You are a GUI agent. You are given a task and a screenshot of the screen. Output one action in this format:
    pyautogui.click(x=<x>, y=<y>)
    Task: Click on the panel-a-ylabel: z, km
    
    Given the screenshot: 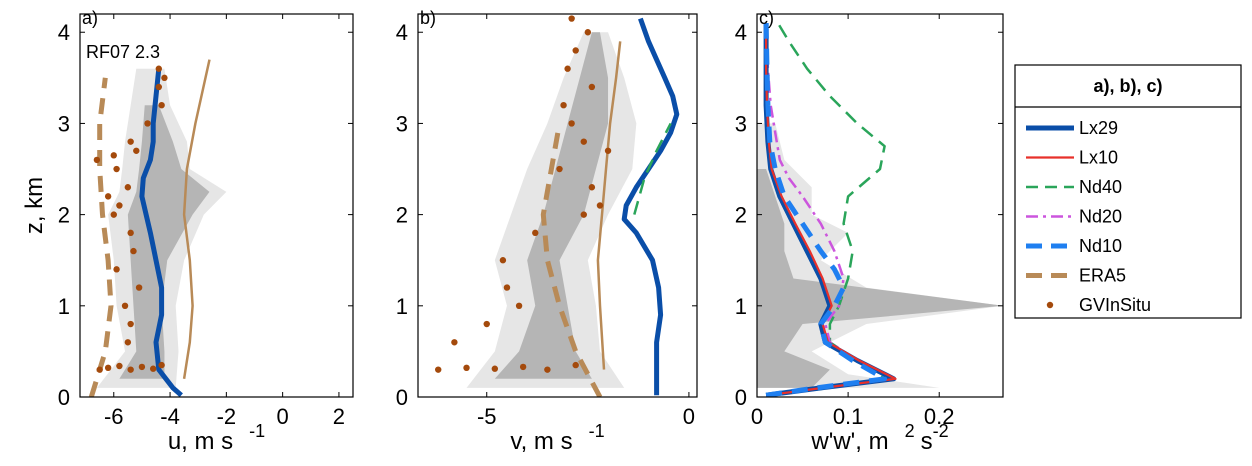 What is the action you would take?
    pyautogui.click(x=34, y=205)
    